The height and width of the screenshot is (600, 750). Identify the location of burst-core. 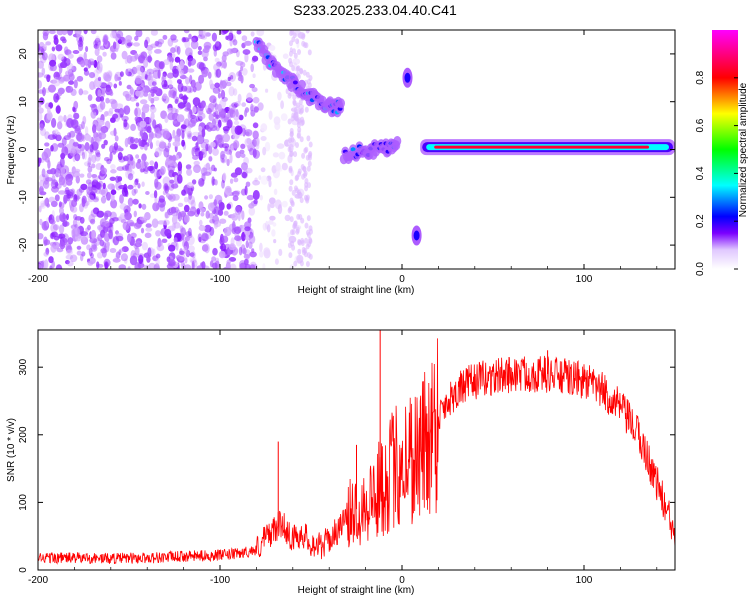
(416, 235).